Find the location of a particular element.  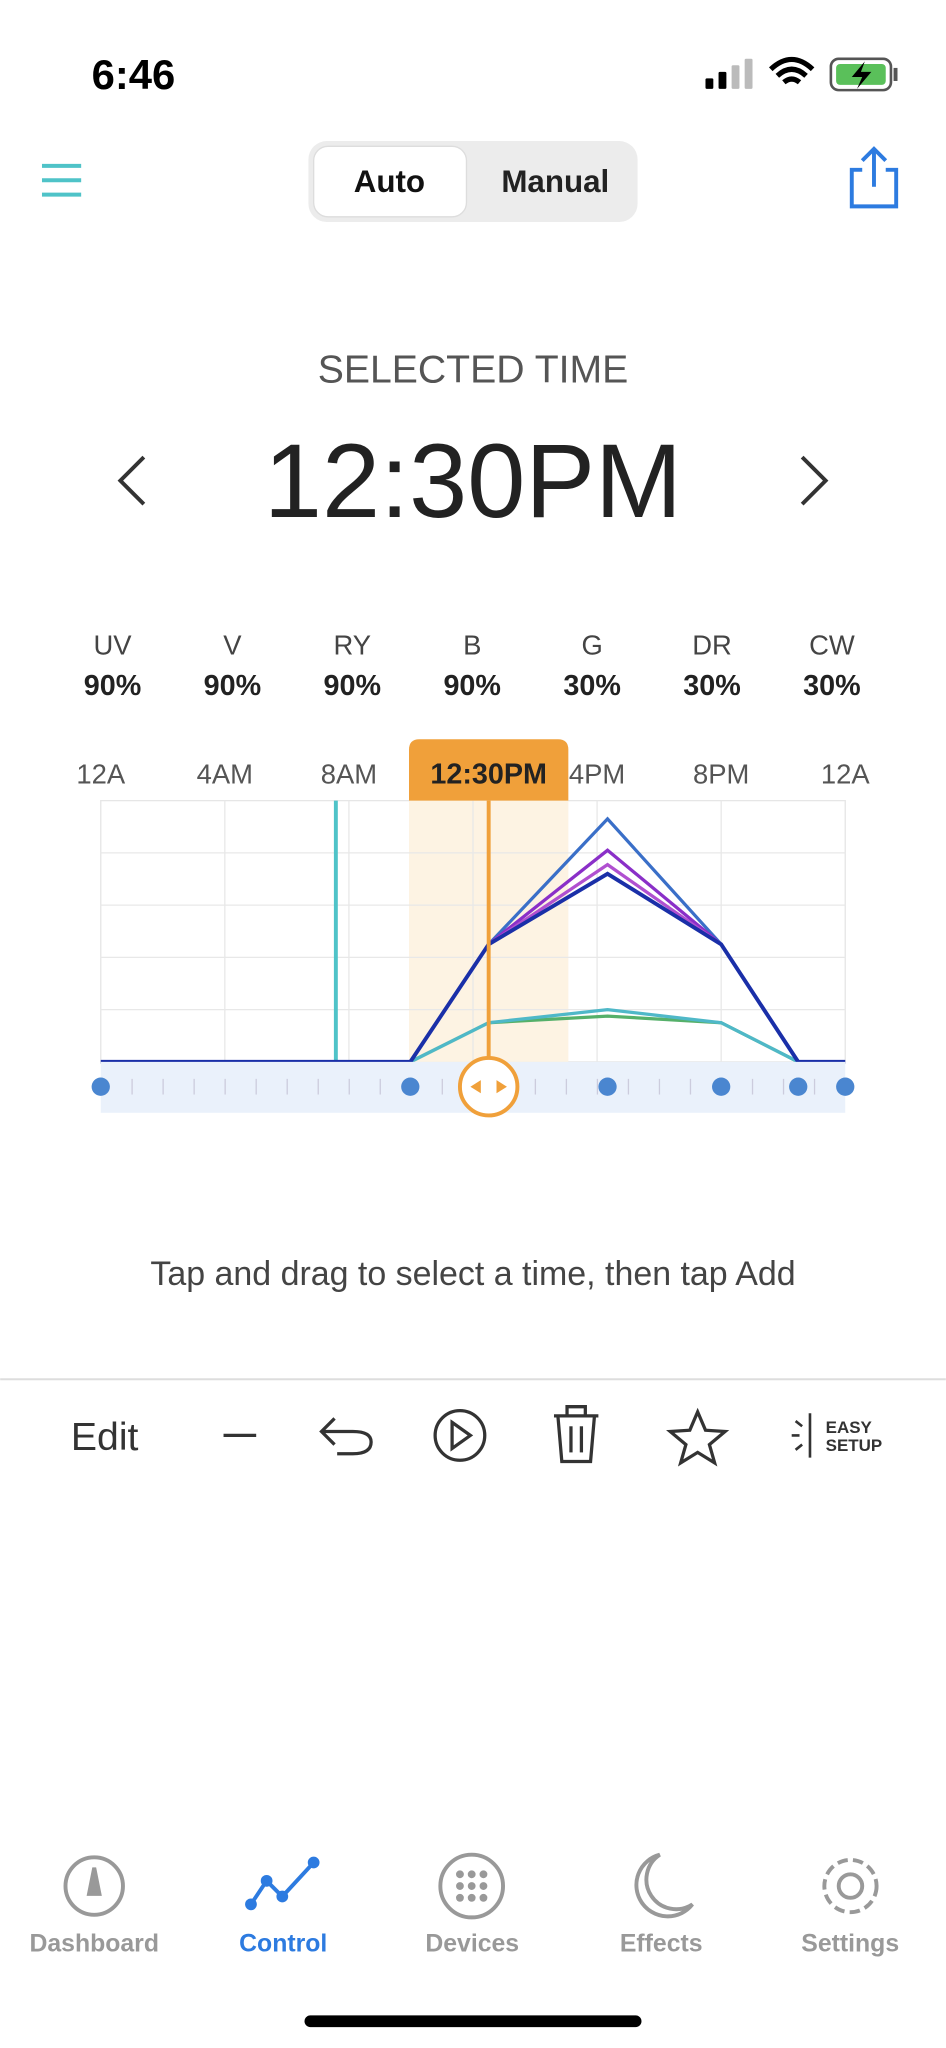

dashboard-icon is located at coordinates (94, 1886).